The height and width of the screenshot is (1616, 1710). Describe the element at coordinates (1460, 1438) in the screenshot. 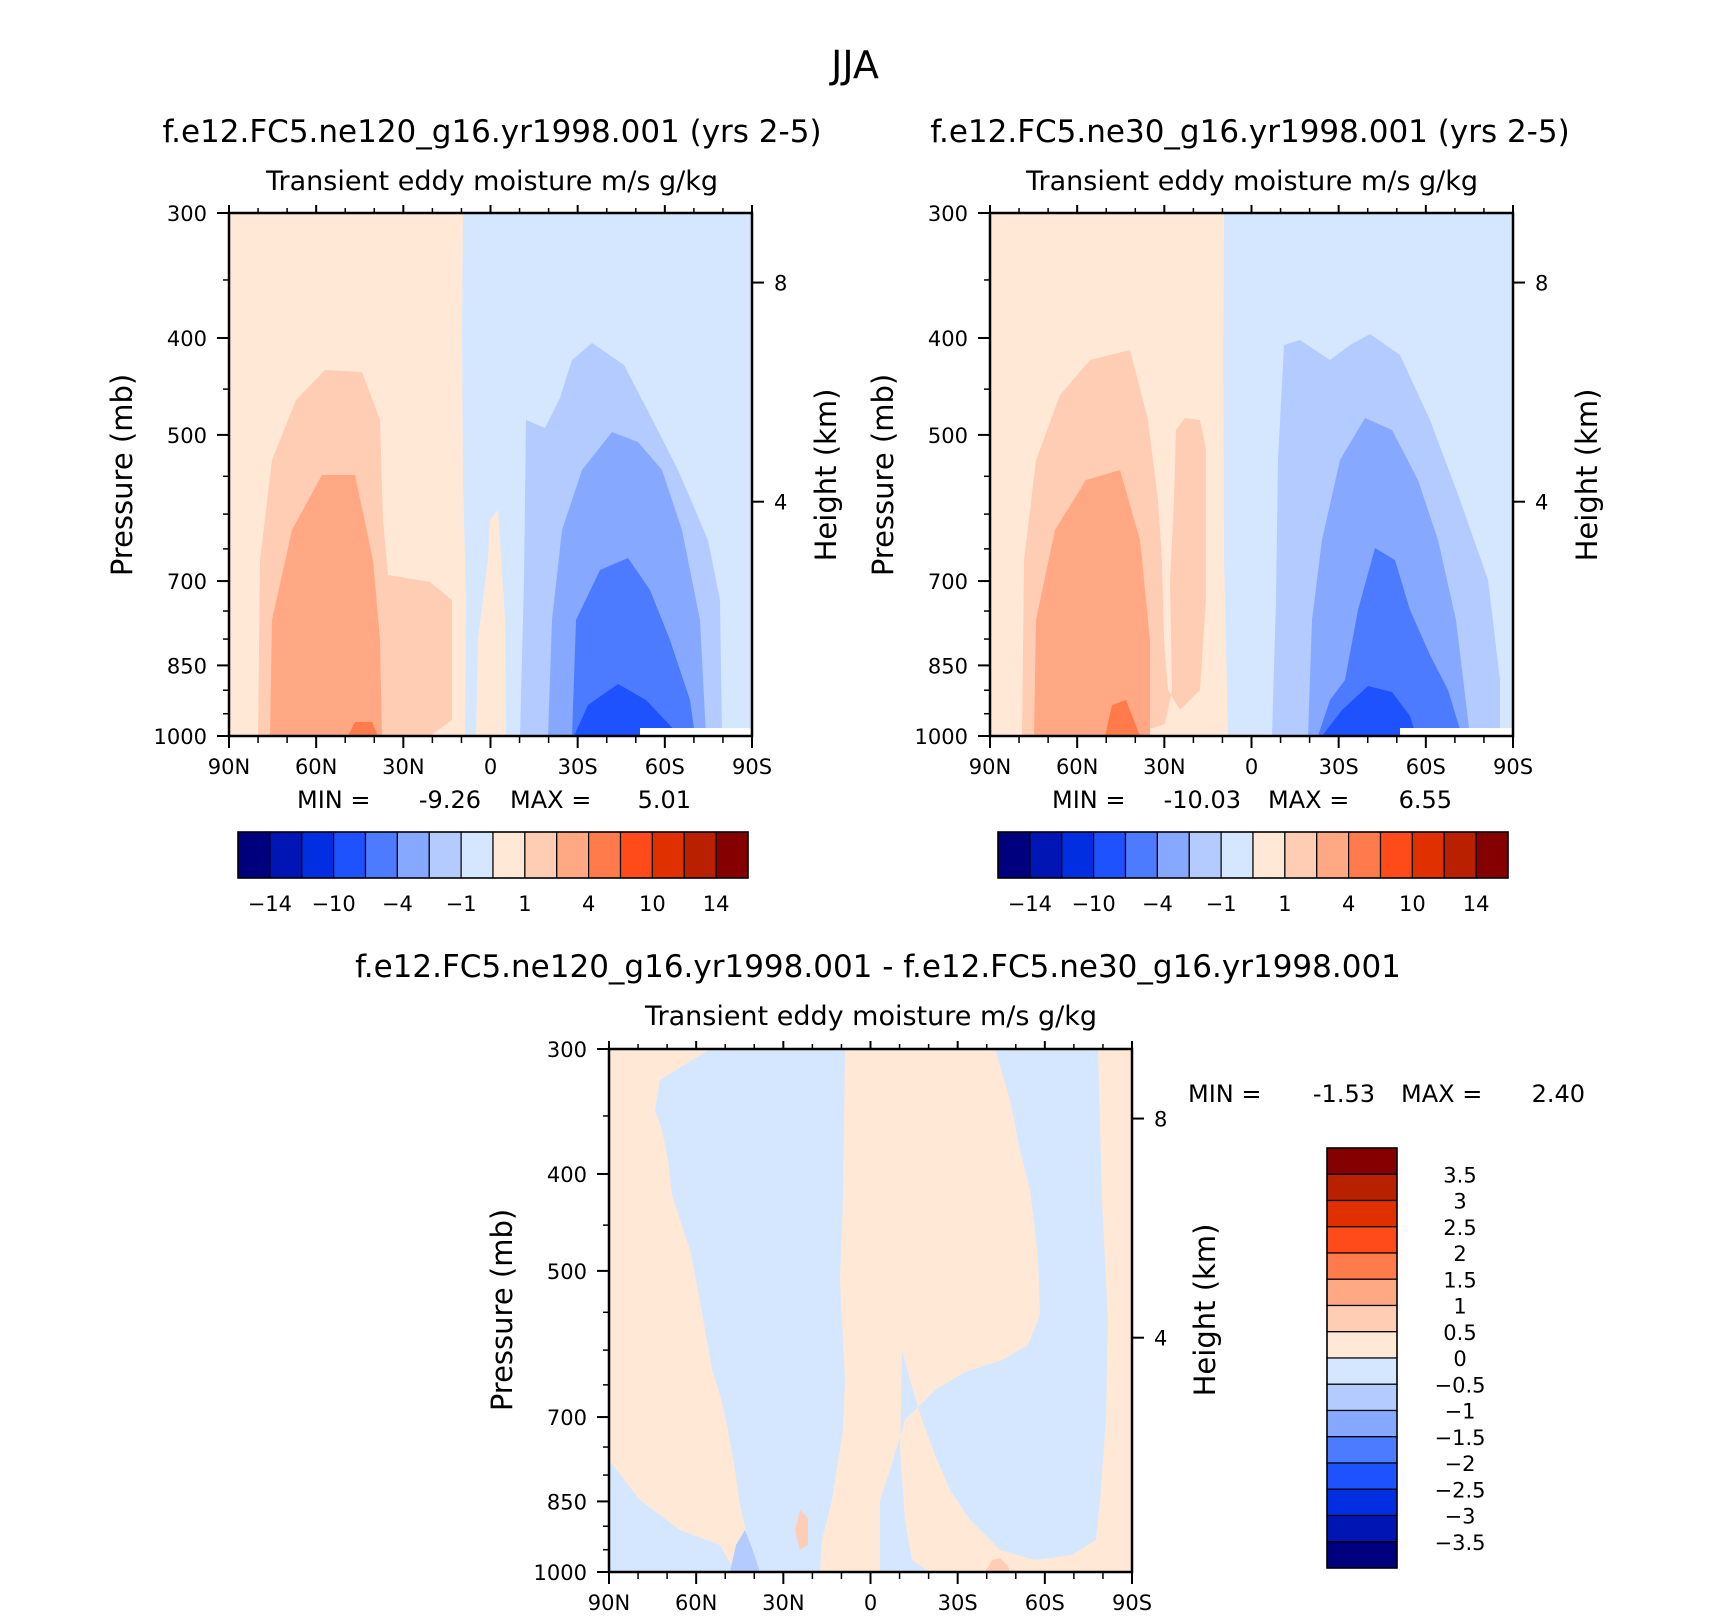

I see `colorbar-label: −1.5` at that location.